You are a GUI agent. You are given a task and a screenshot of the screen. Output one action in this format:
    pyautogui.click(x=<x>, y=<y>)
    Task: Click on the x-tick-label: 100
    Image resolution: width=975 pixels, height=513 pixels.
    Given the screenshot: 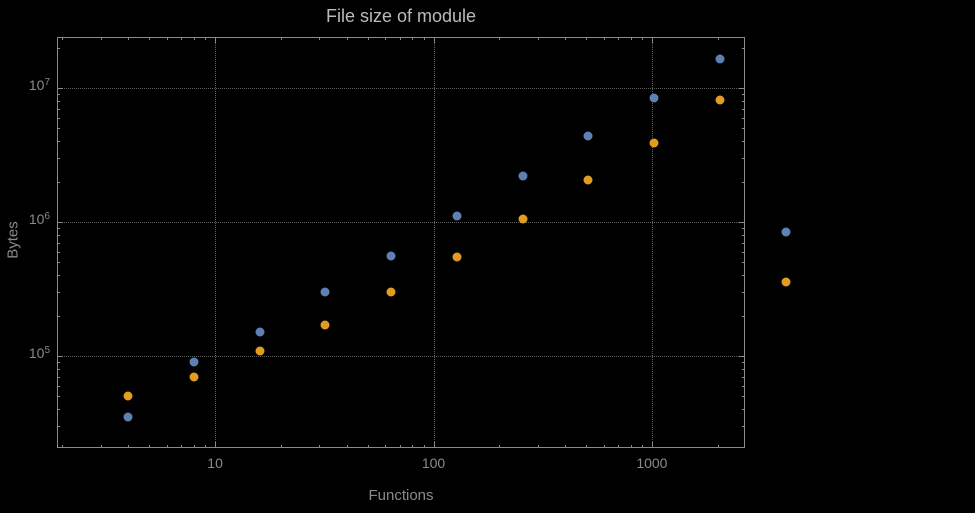 What is the action you would take?
    pyautogui.click(x=433, y=463)
    